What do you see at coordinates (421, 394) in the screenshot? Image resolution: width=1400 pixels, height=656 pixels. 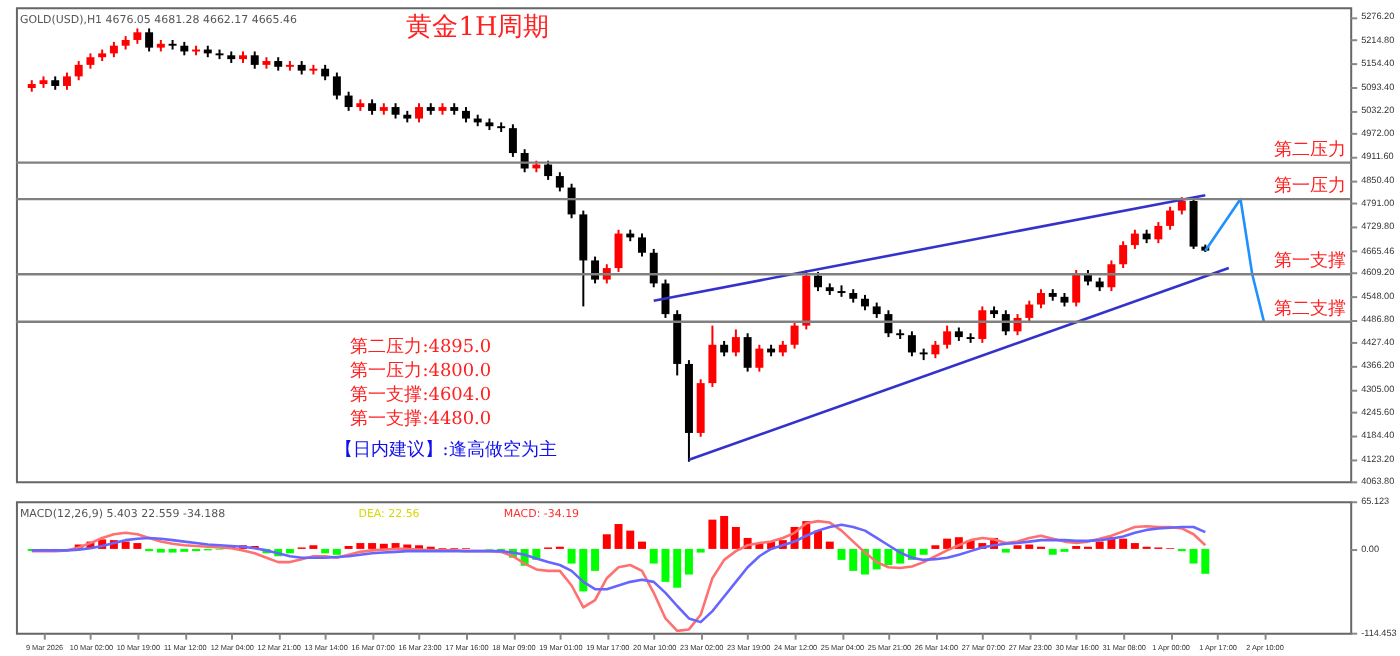 I see `annotation: 第一支撑:4604.0` at bounding box center [421, 394].